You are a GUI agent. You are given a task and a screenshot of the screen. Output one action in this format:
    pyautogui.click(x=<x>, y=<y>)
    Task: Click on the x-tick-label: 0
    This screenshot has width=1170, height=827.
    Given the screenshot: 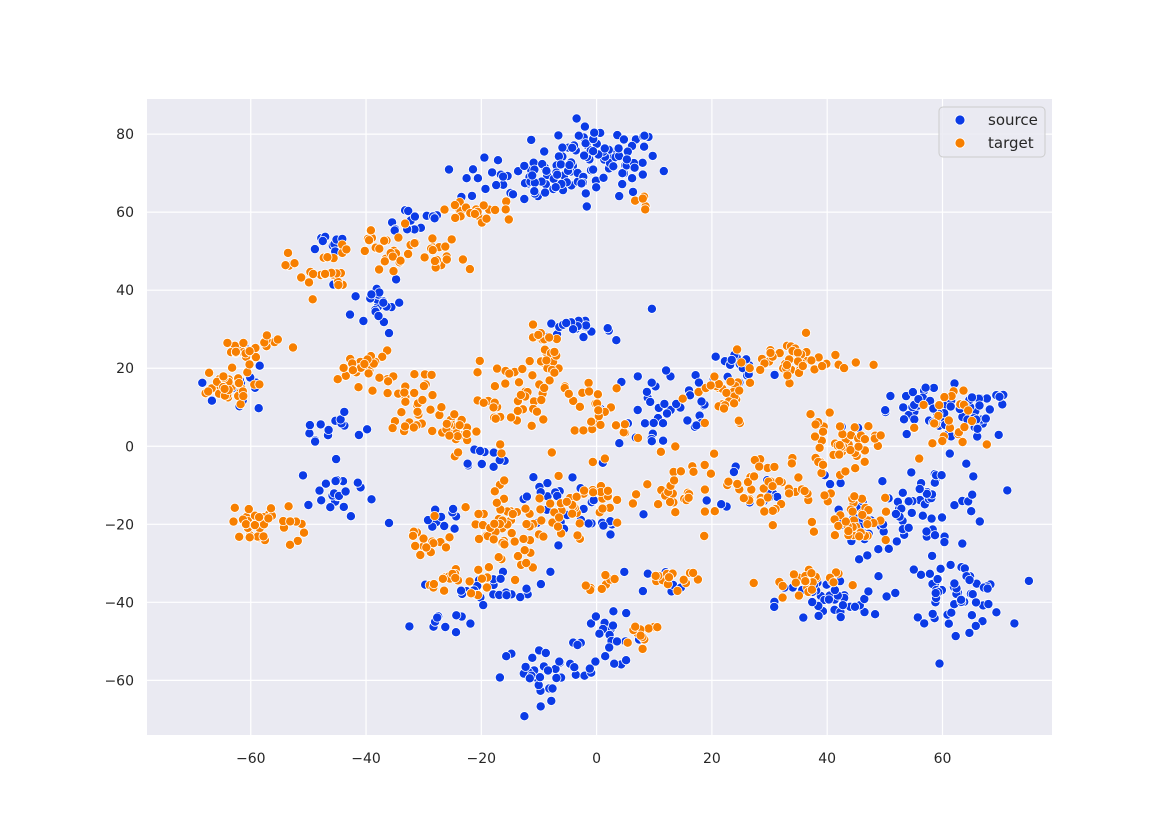 What is the action you would take?
    pyautogui.click(x=596, y=759)
    